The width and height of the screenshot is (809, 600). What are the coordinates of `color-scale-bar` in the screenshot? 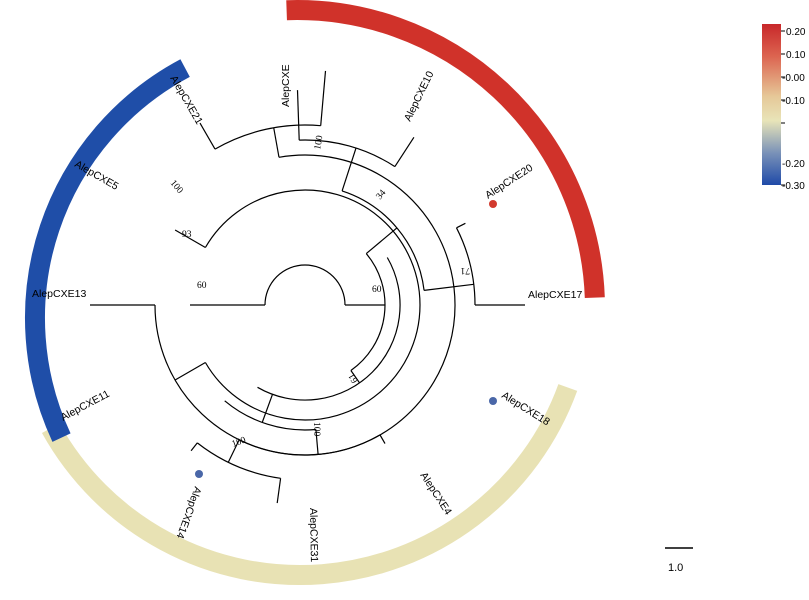 It's located at (771, 104).